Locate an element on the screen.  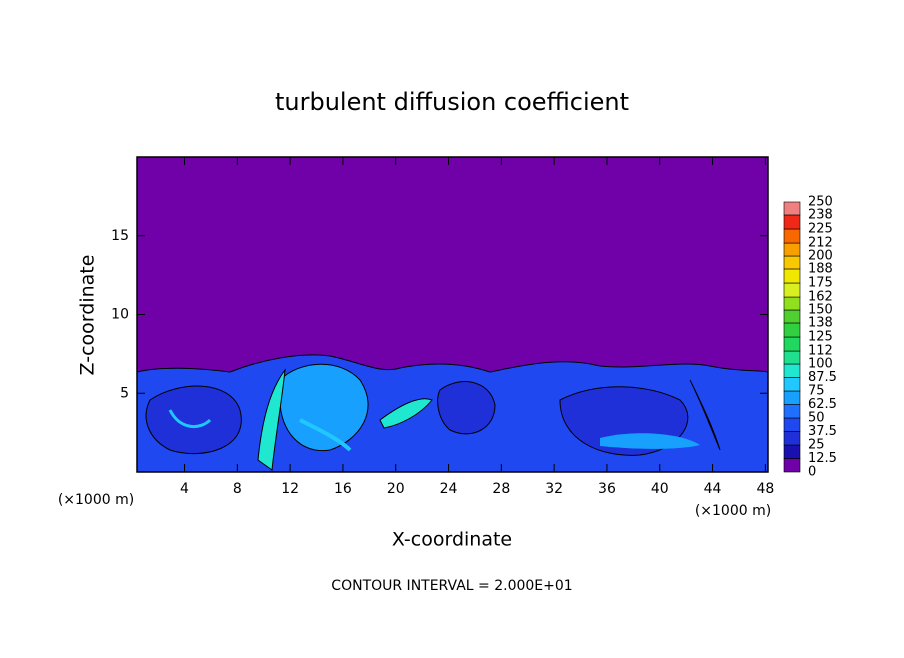
colorbar-label: 12.5 is located at coordinates (822, 458).